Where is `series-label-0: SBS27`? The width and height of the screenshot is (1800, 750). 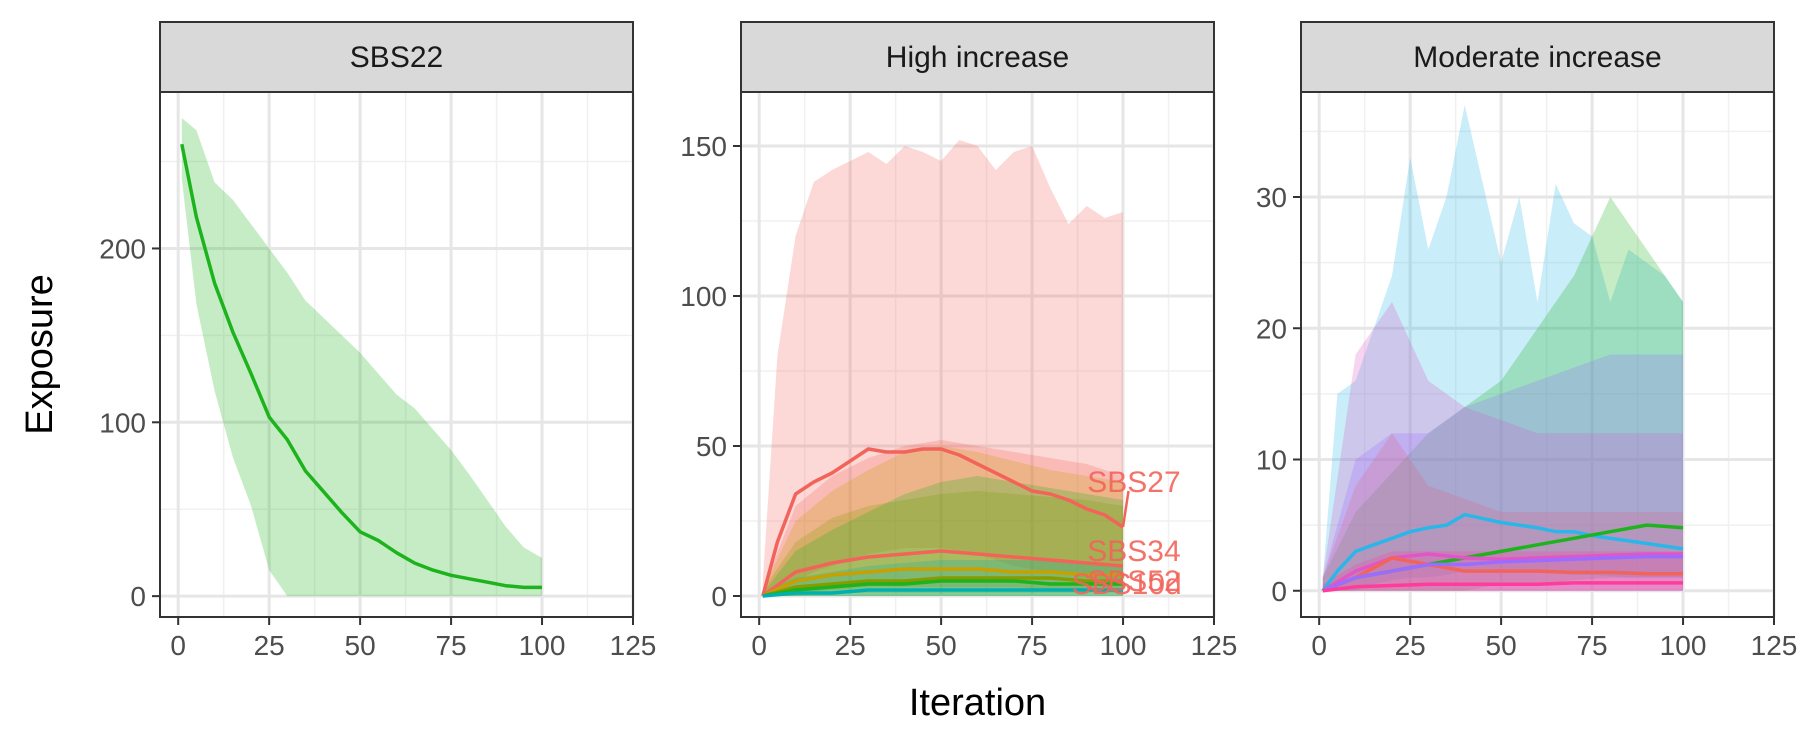 series-label-0: SBS27 is located at coordinates (1133, 482).